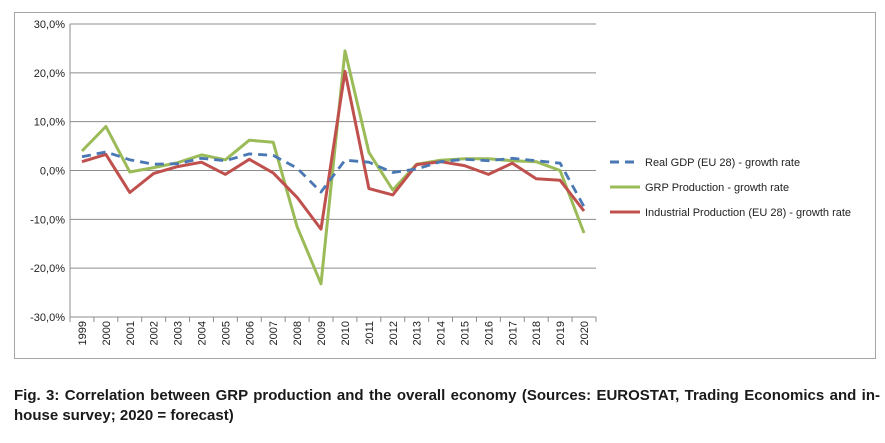 The image size is (885, 443). What do you see at coordinates (226, 333) in the screenshot?
I see `x-tick-label: 2005` at bounding box center [226, 333].